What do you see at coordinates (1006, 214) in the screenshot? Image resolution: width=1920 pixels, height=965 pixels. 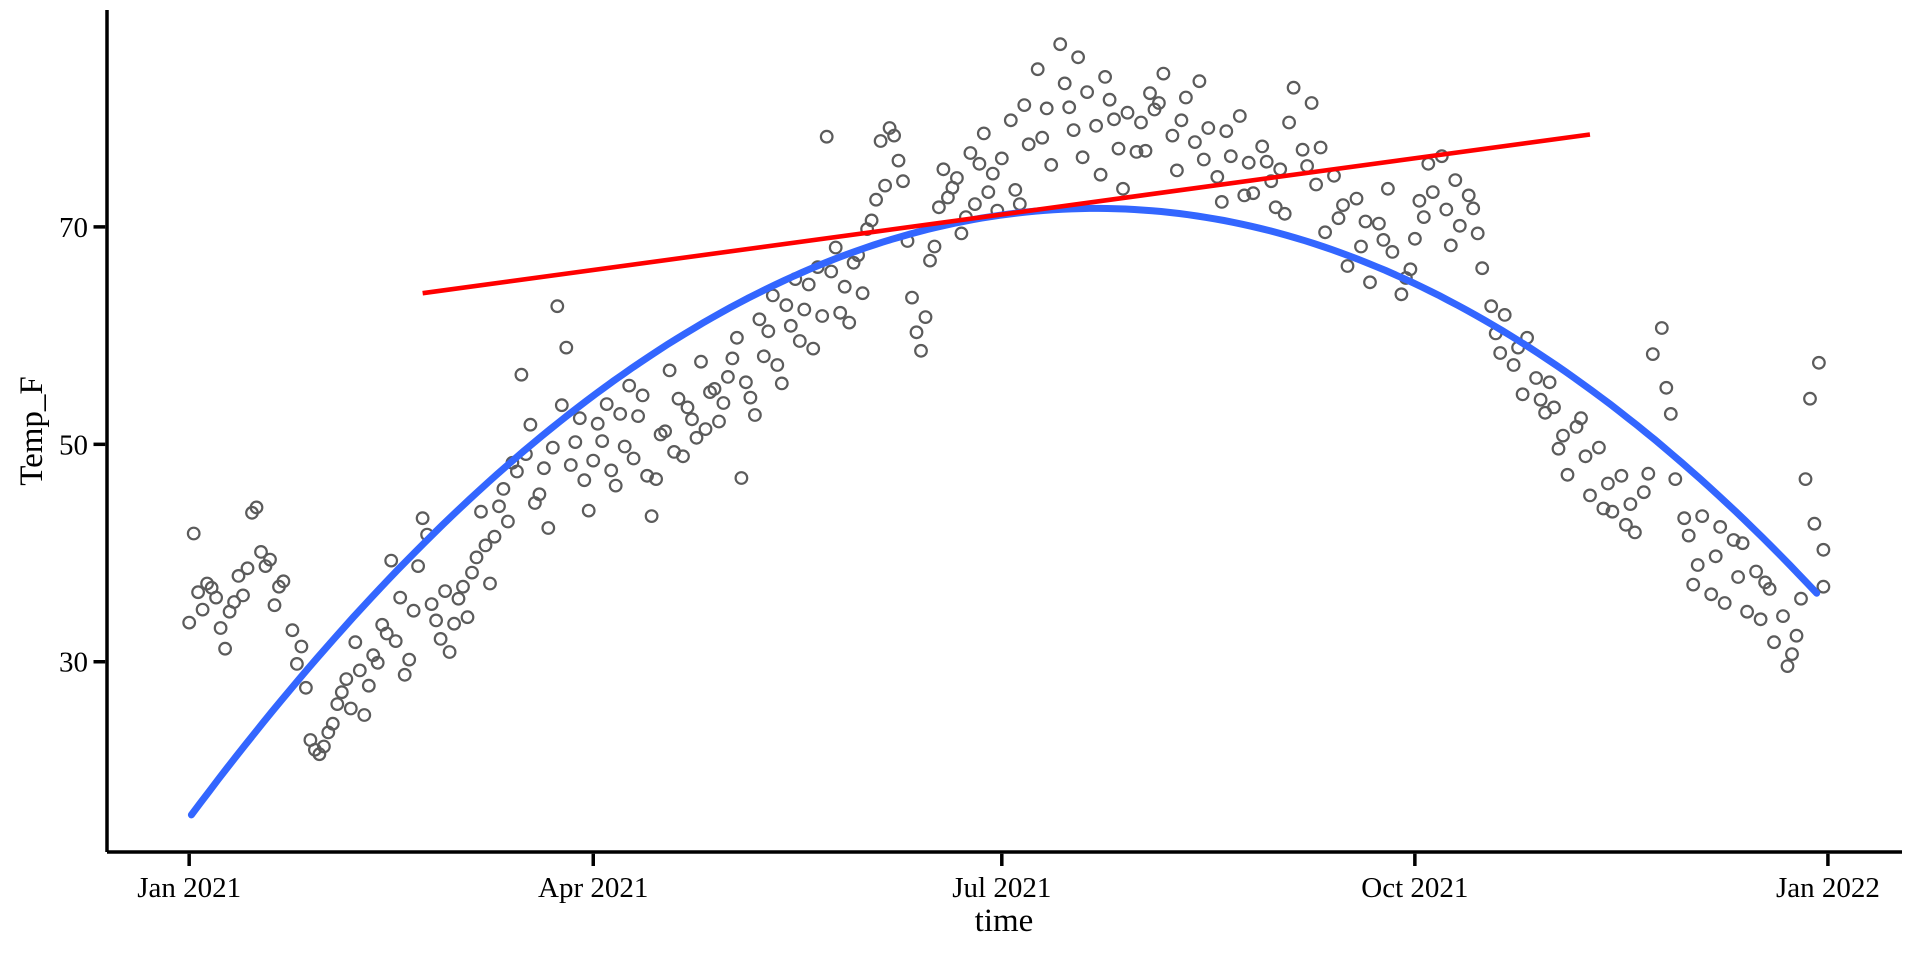 I see `linear-fit-line` at bounding box center [1006, 214].